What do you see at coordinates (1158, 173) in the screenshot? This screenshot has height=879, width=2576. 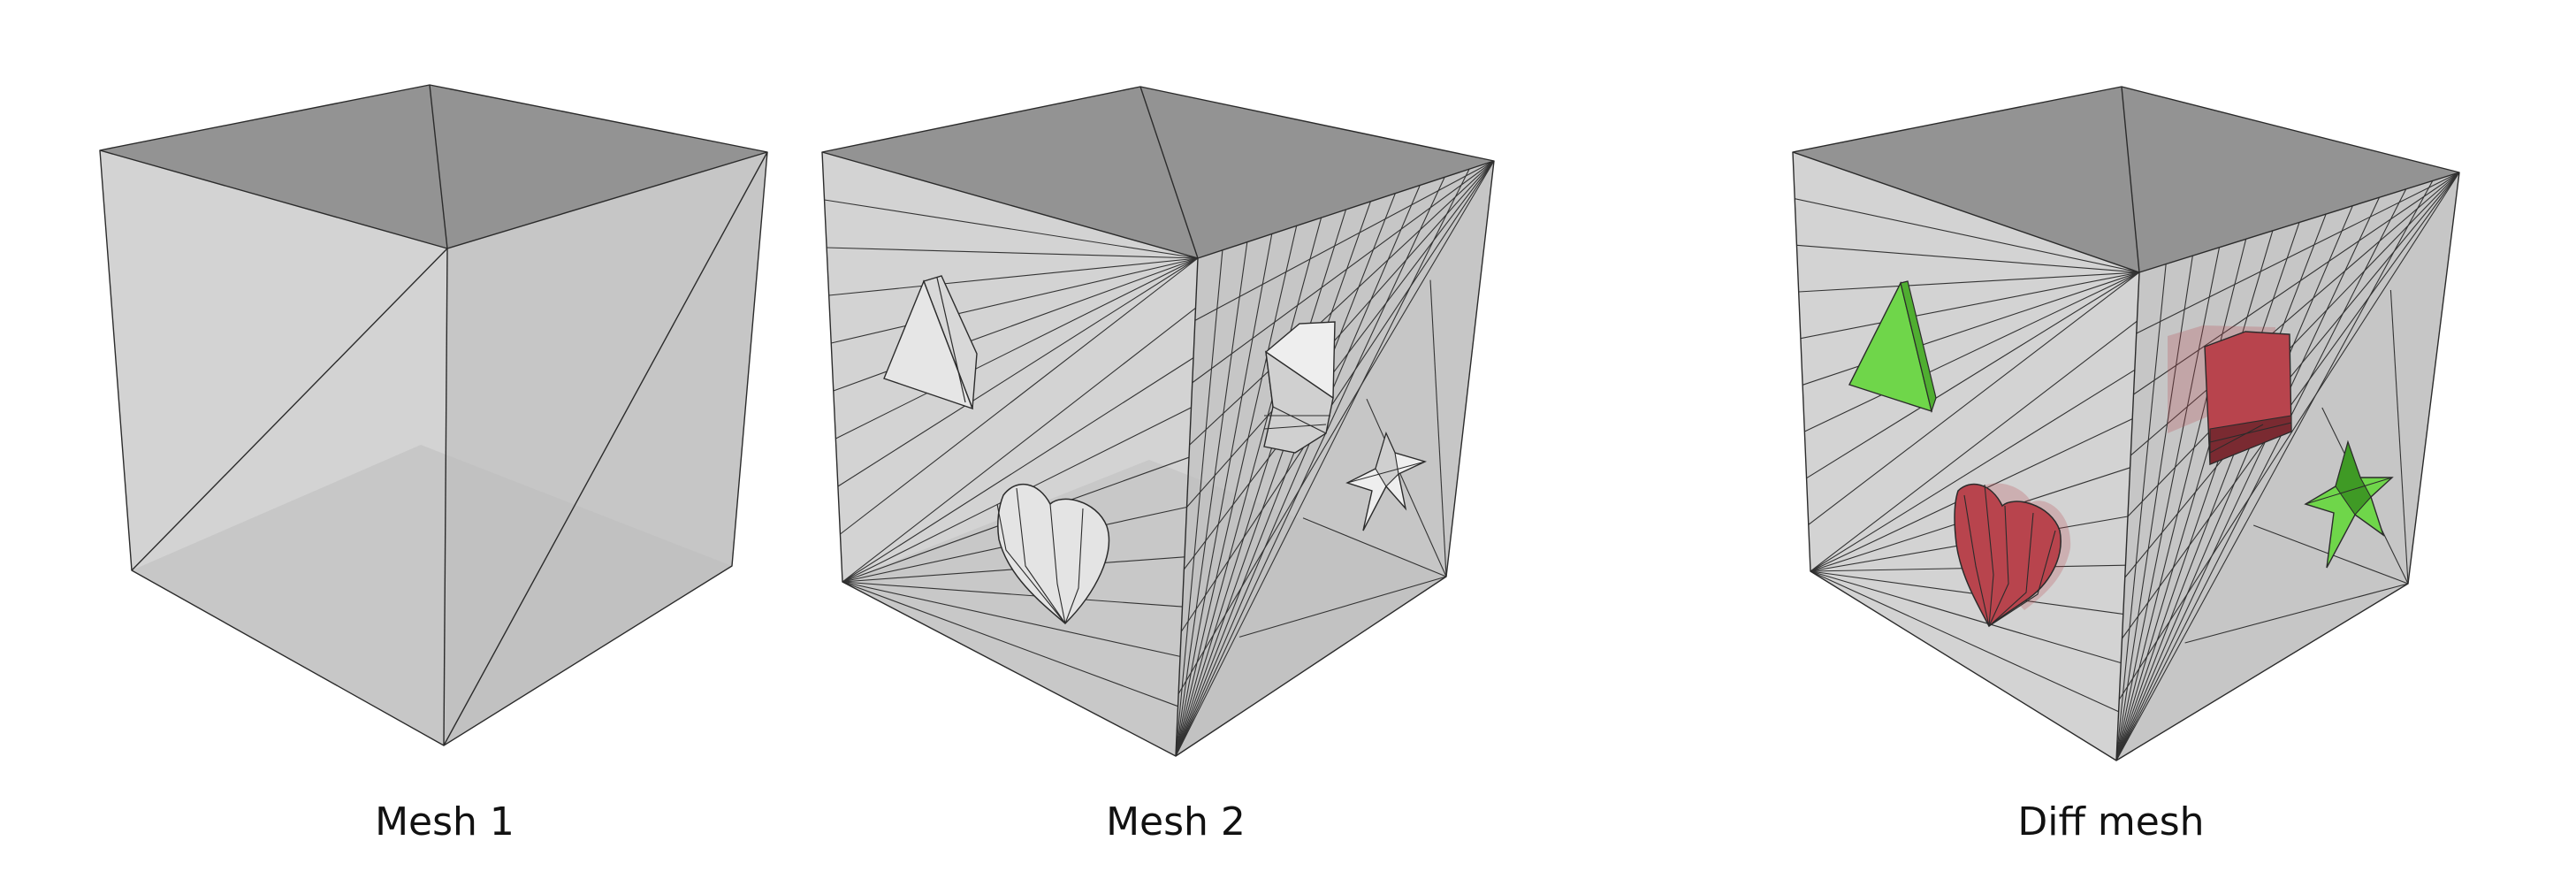 I see `mesh2-top-face` at bounding box center [1158, 173].